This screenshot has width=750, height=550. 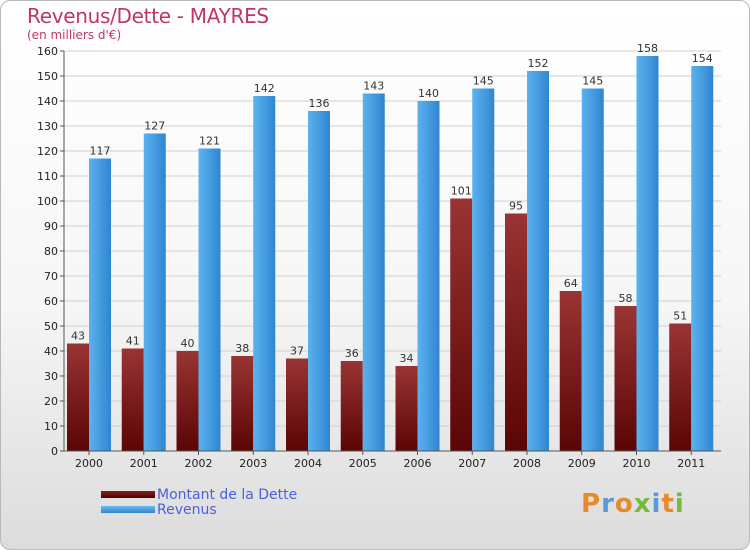 What do you see at coordinates (148, 16) in the screenshot?
I see `chart-title: Revenus/Dette - MAYRES` at bounding box center [148, 16].